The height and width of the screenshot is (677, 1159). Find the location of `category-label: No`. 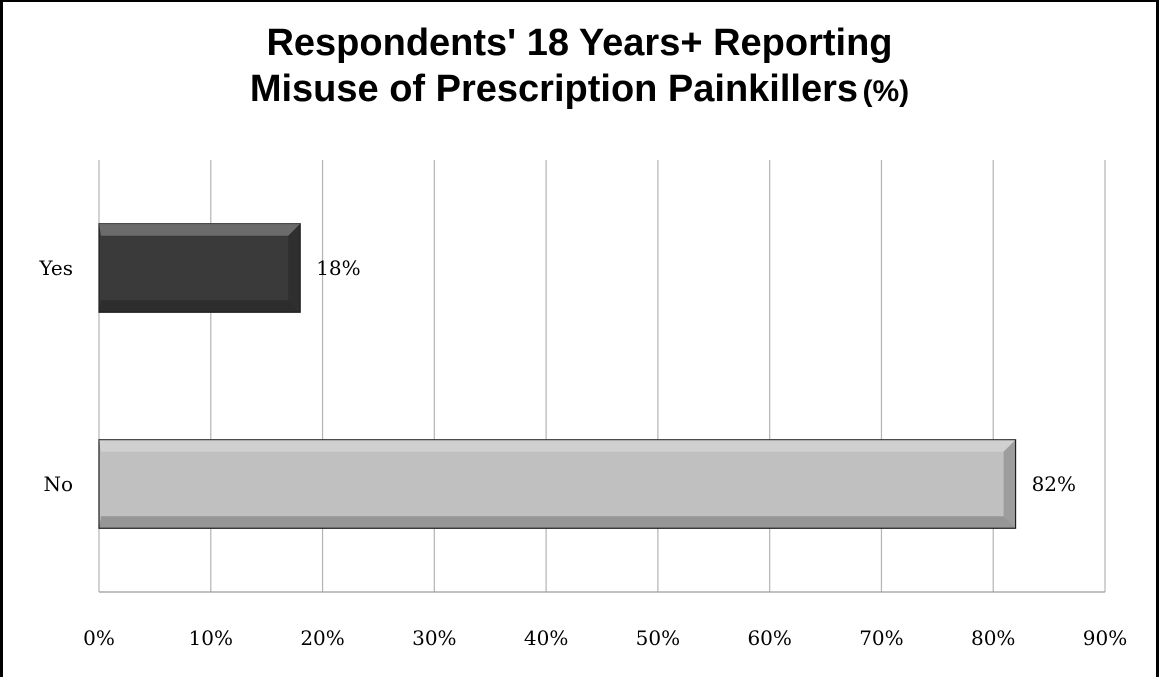

category-label: No is located at coordinates (58, 484).